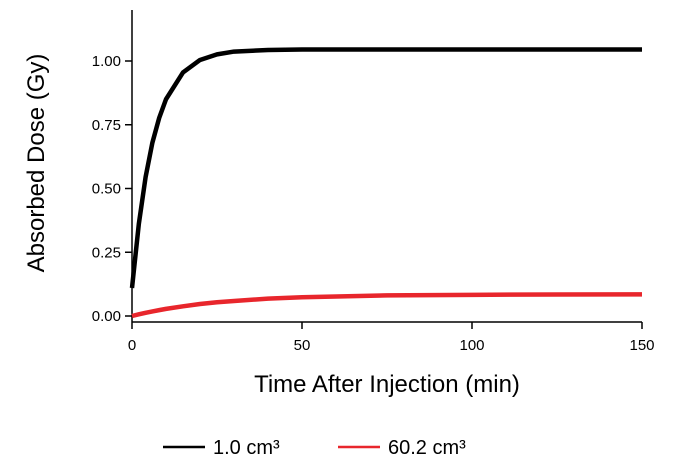 This screenshot has width=673, height=459. Describe the element at coordinates (427, 448) in the screenshot. I see `legend-label: 60.2 cm³` at that location.